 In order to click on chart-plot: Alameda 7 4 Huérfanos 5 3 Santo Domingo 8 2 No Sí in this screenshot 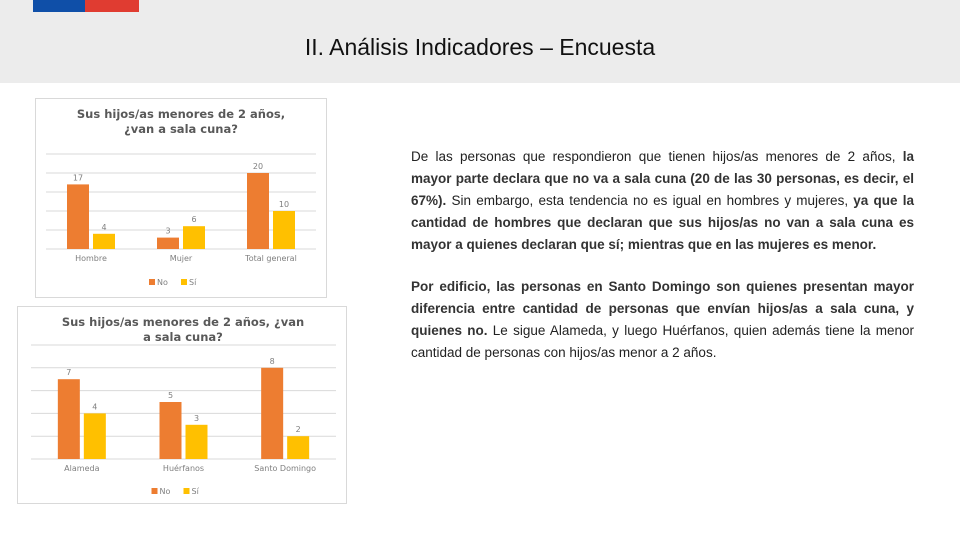, I will do `click(183, 420)`.